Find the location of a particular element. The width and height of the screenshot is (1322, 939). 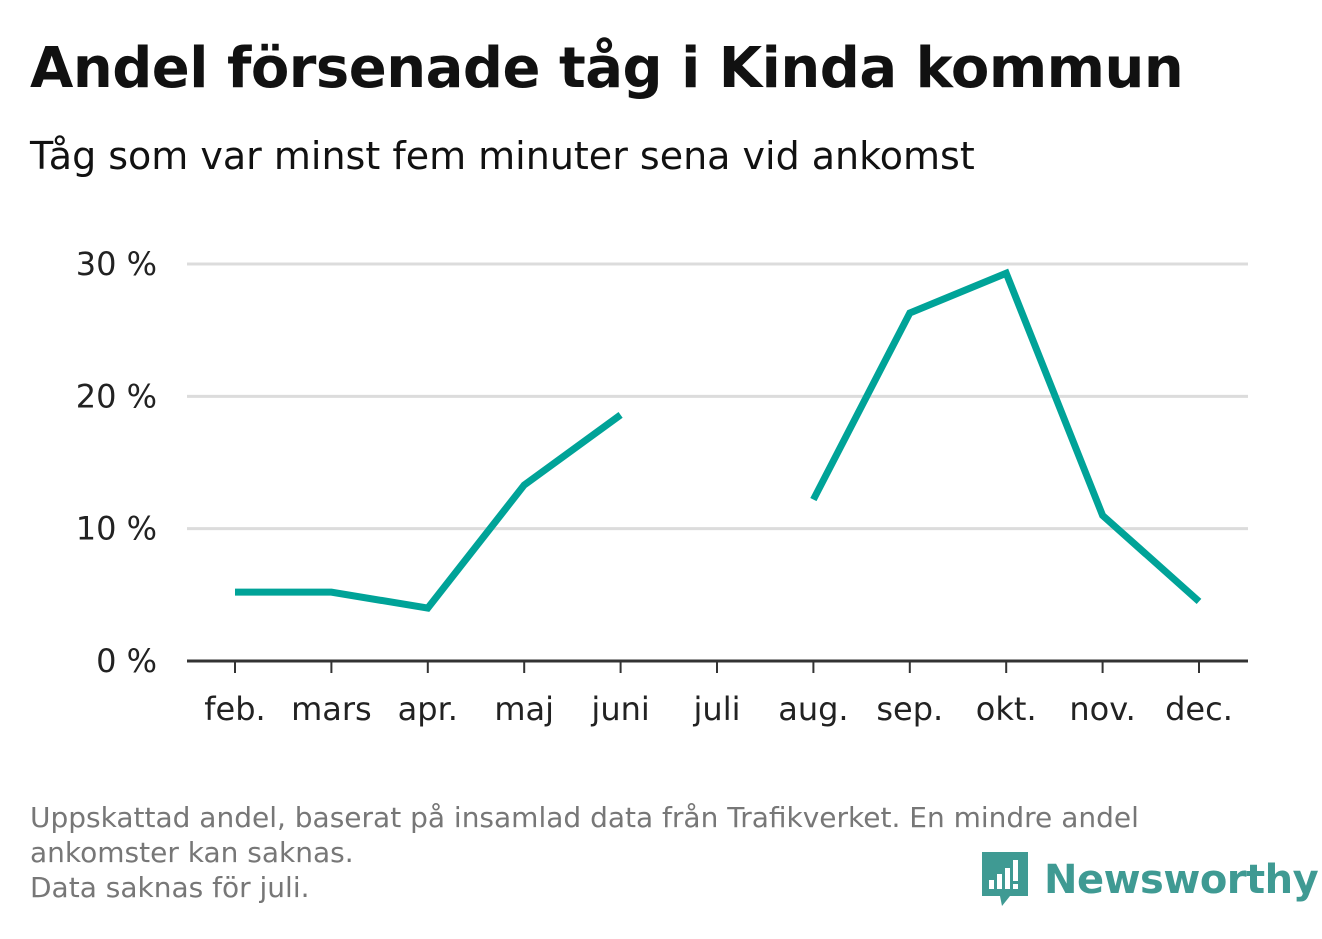

x-tick-label: maj is located at coordinates (524, 709).